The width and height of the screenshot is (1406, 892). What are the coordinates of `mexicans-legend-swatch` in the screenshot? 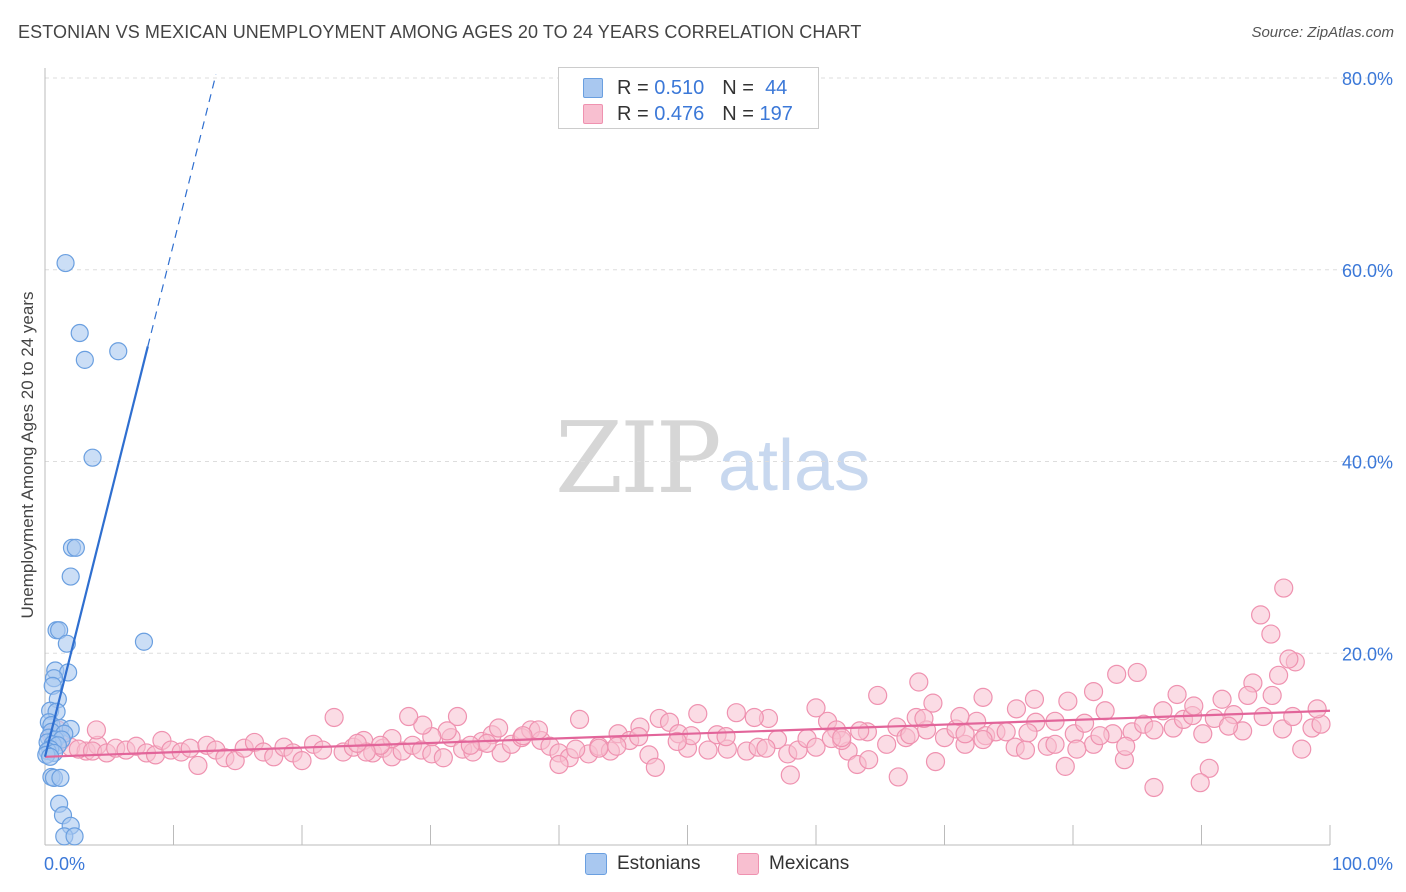 It's located at (748, 864).